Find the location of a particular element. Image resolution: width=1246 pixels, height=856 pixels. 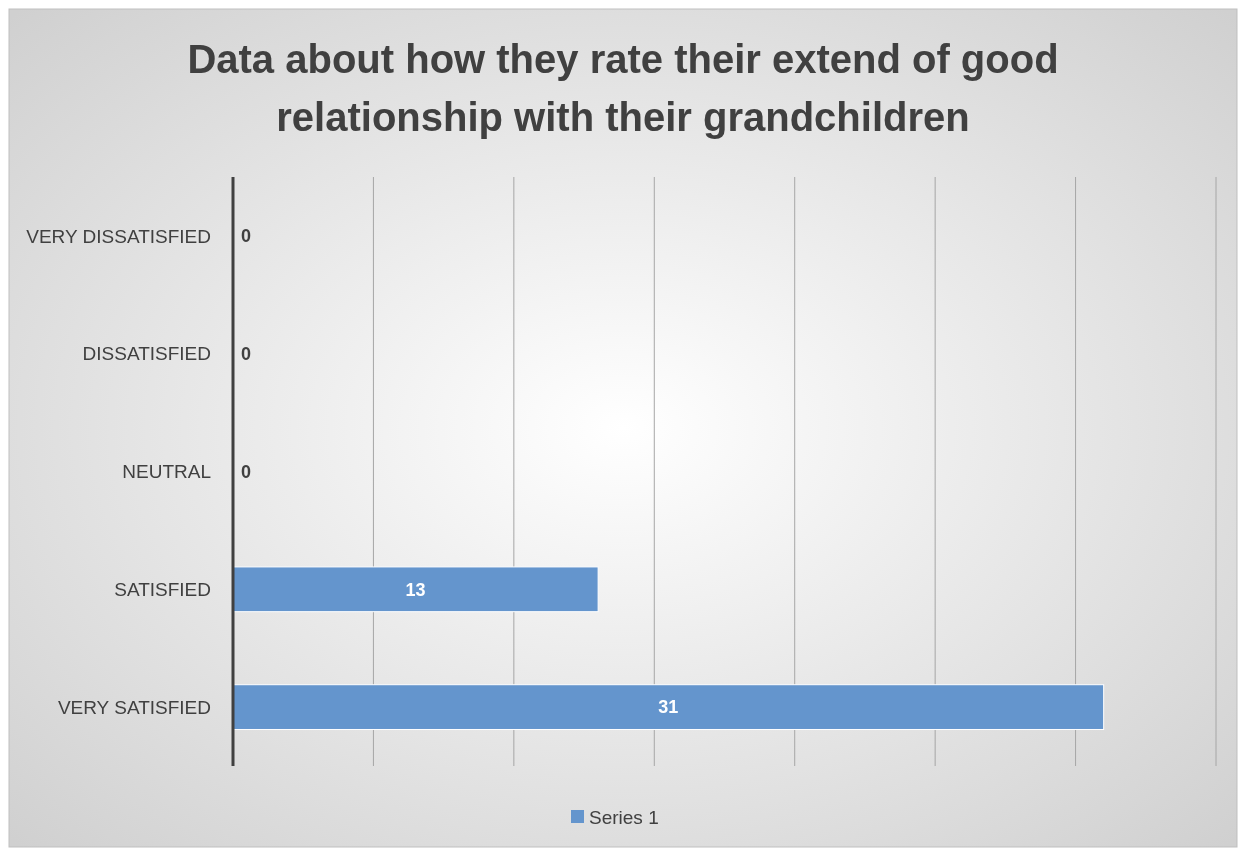

y-tick-label: SATISFIED is located at coordinates (162, 589).